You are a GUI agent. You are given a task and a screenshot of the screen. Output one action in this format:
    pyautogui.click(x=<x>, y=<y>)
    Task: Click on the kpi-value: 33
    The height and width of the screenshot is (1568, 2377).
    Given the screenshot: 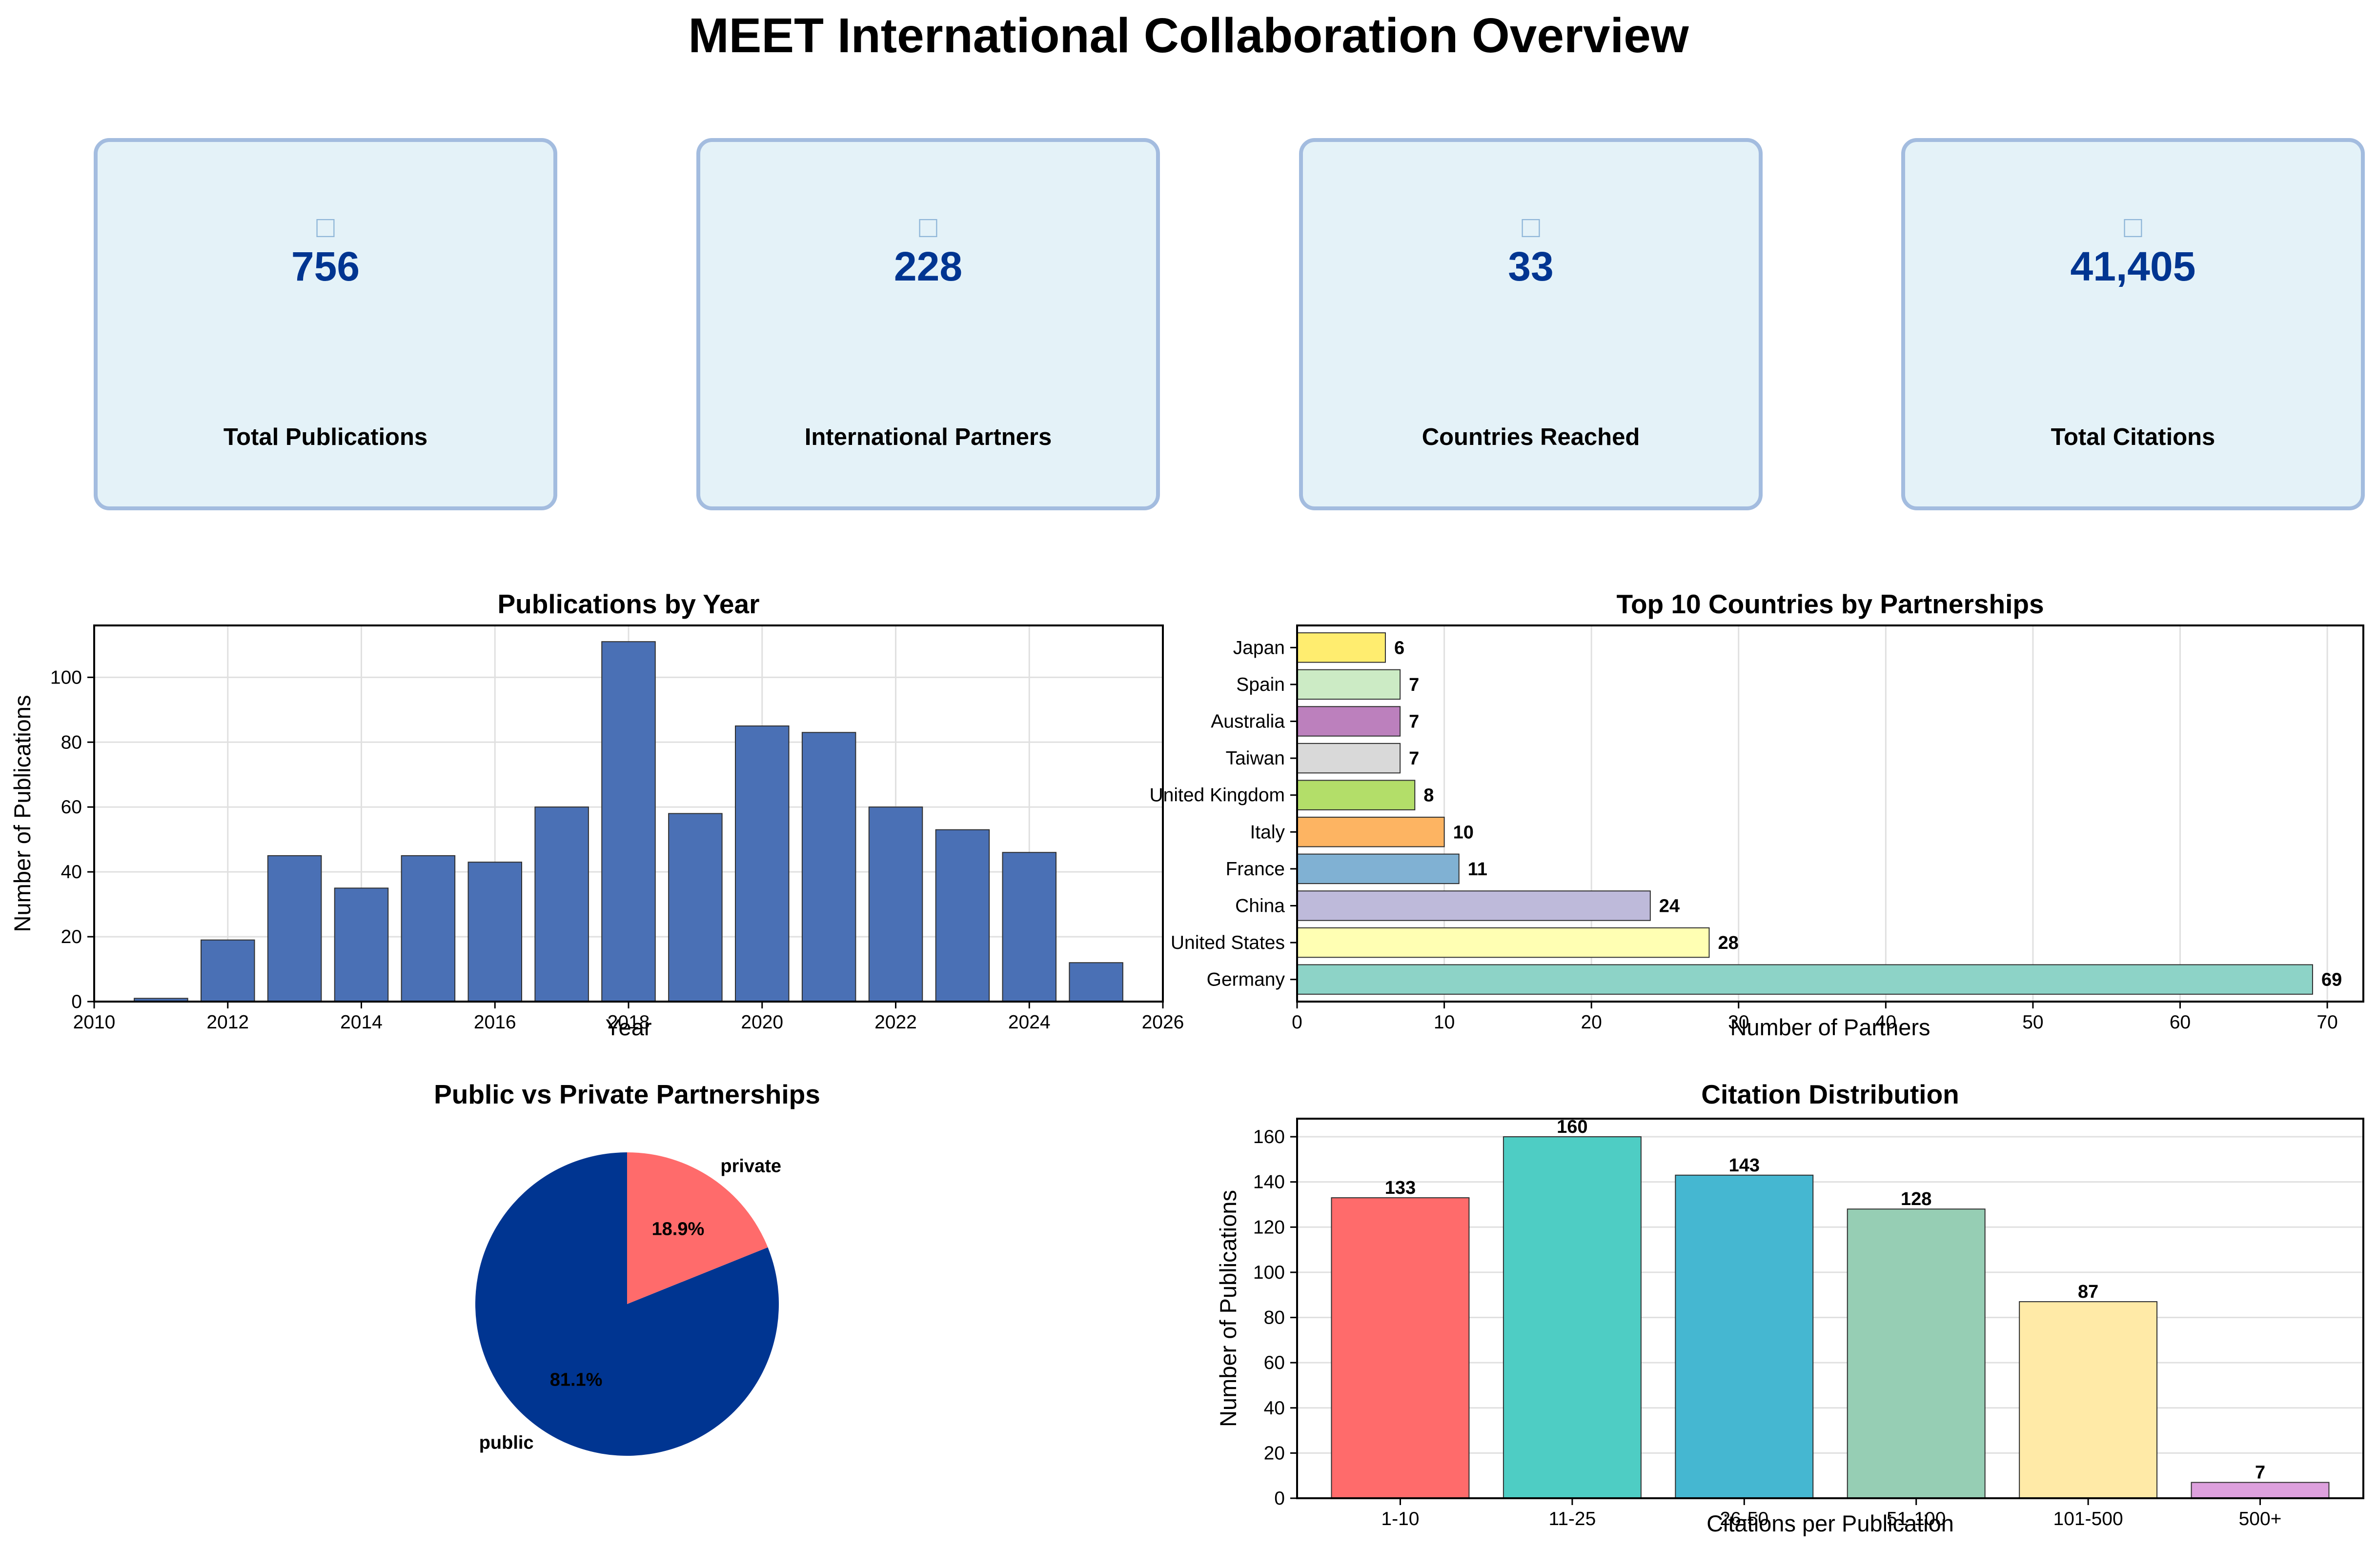 What is the action you would take?
    pyautogui.click(x=1531, y=266)
    